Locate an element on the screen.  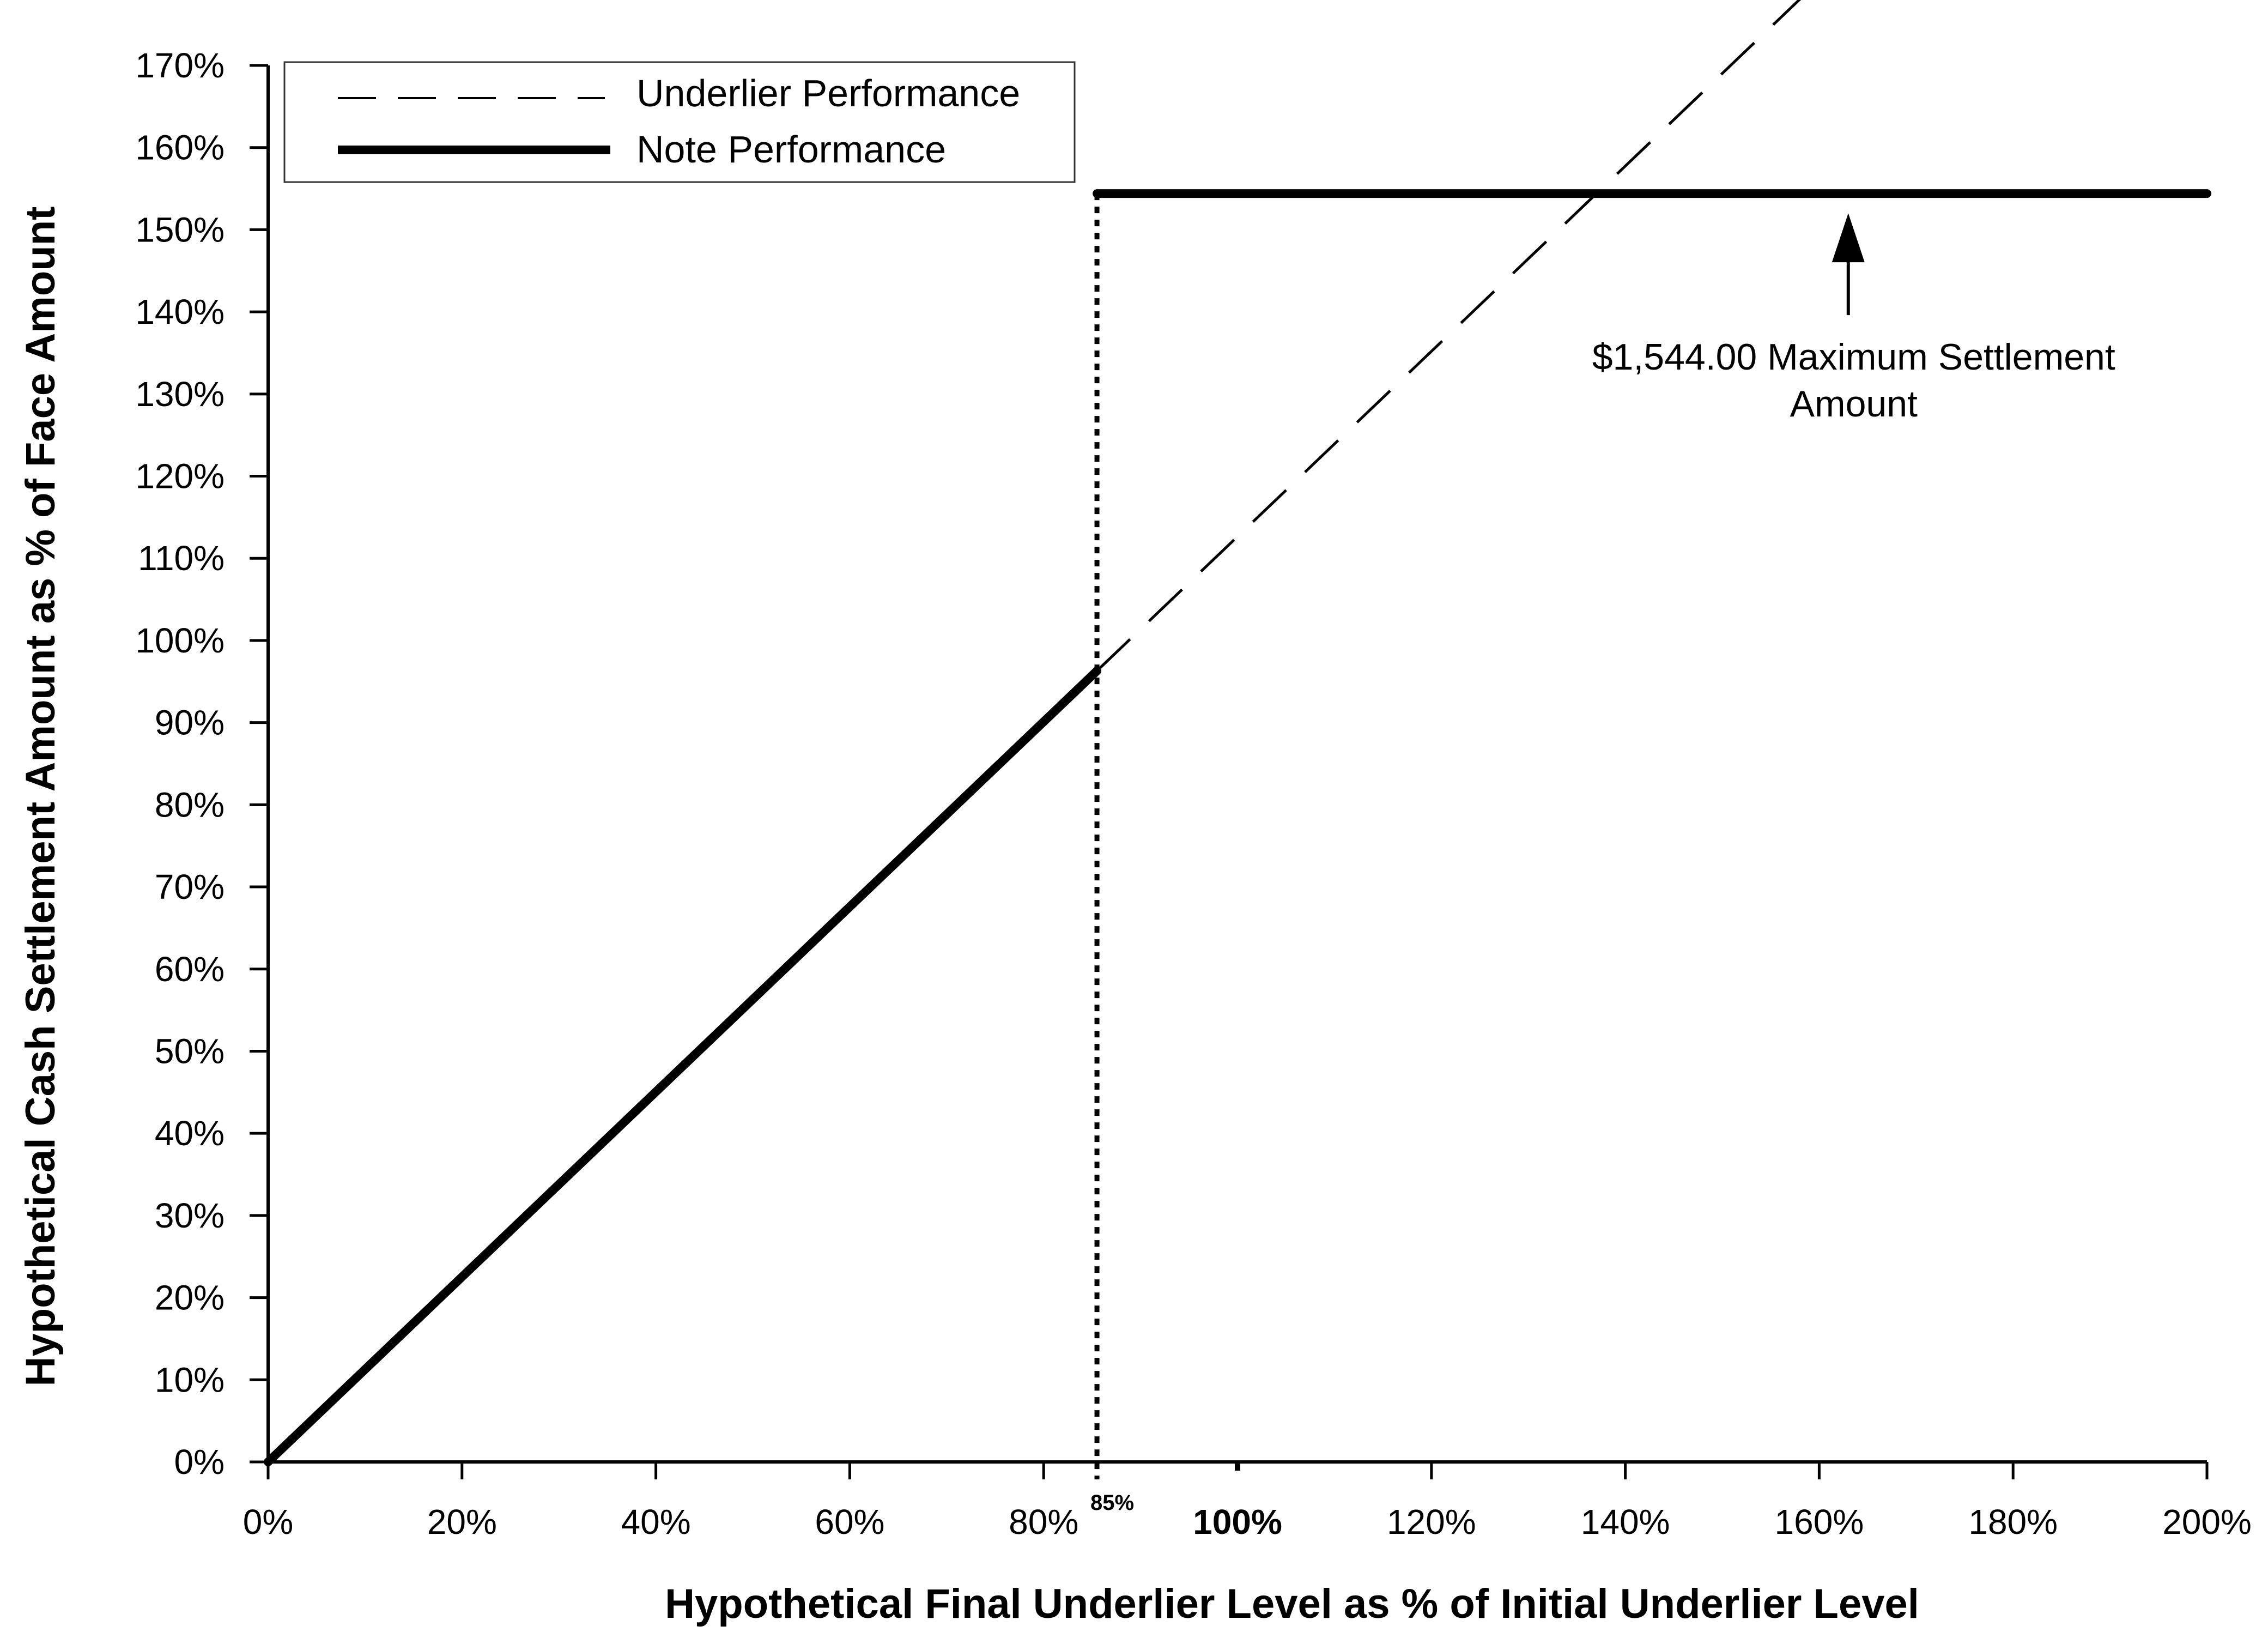
y-tick-label: 10% is located at coordinates (190, 1379).